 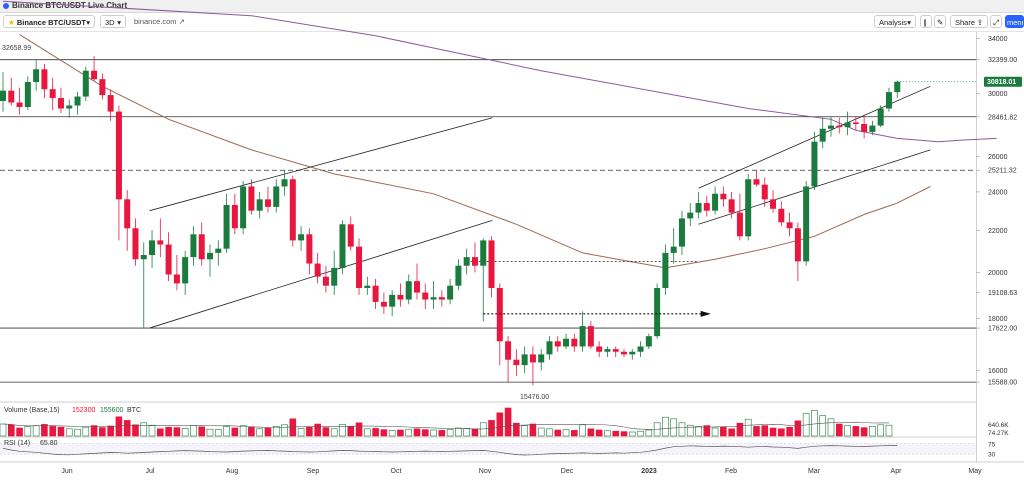 I want to click on rsi-band, so click(x=488, y=449).